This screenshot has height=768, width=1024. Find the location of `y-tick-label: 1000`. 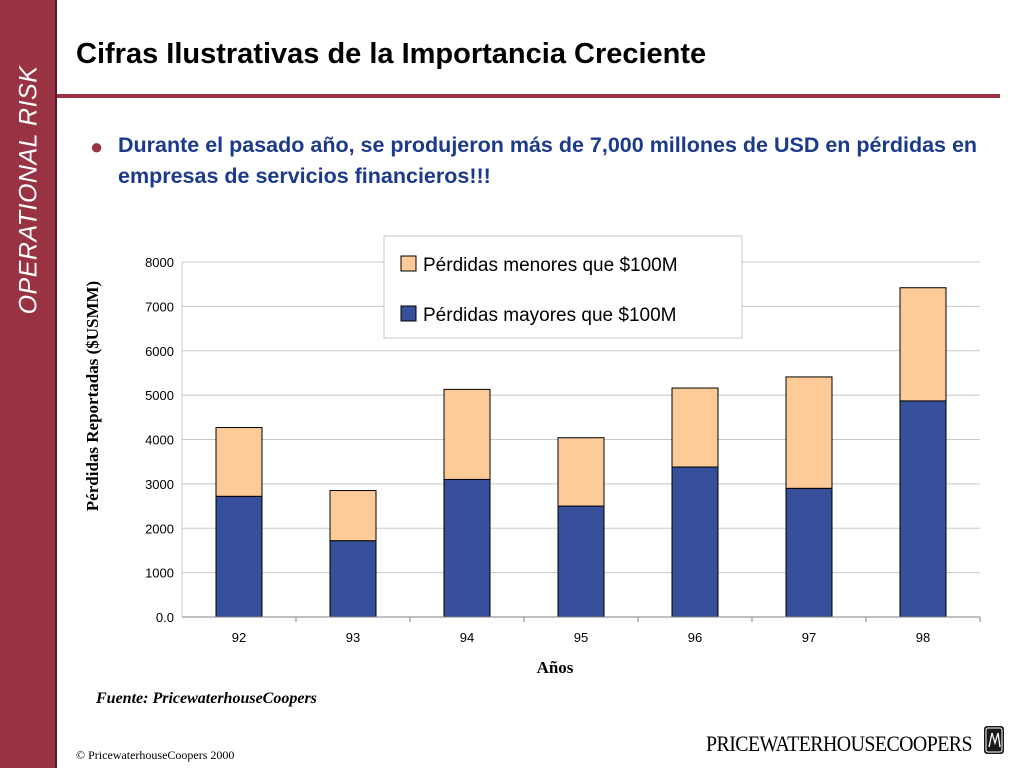

y-tick-label: 1000 is located at coordinates (159, 573).